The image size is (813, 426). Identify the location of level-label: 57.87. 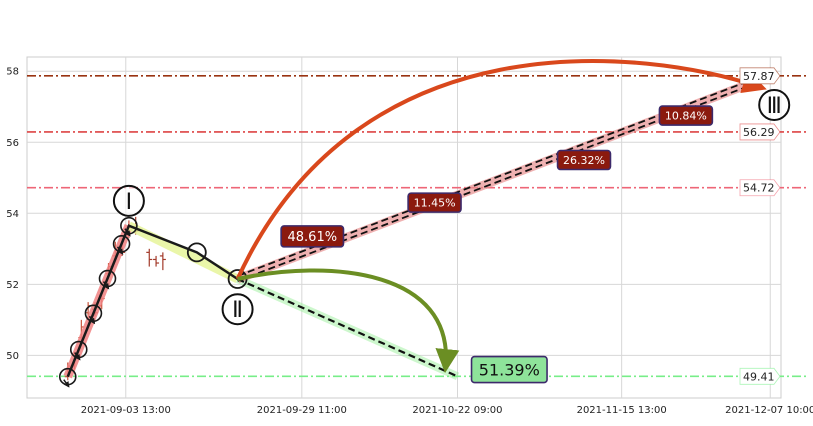
(759, 76).